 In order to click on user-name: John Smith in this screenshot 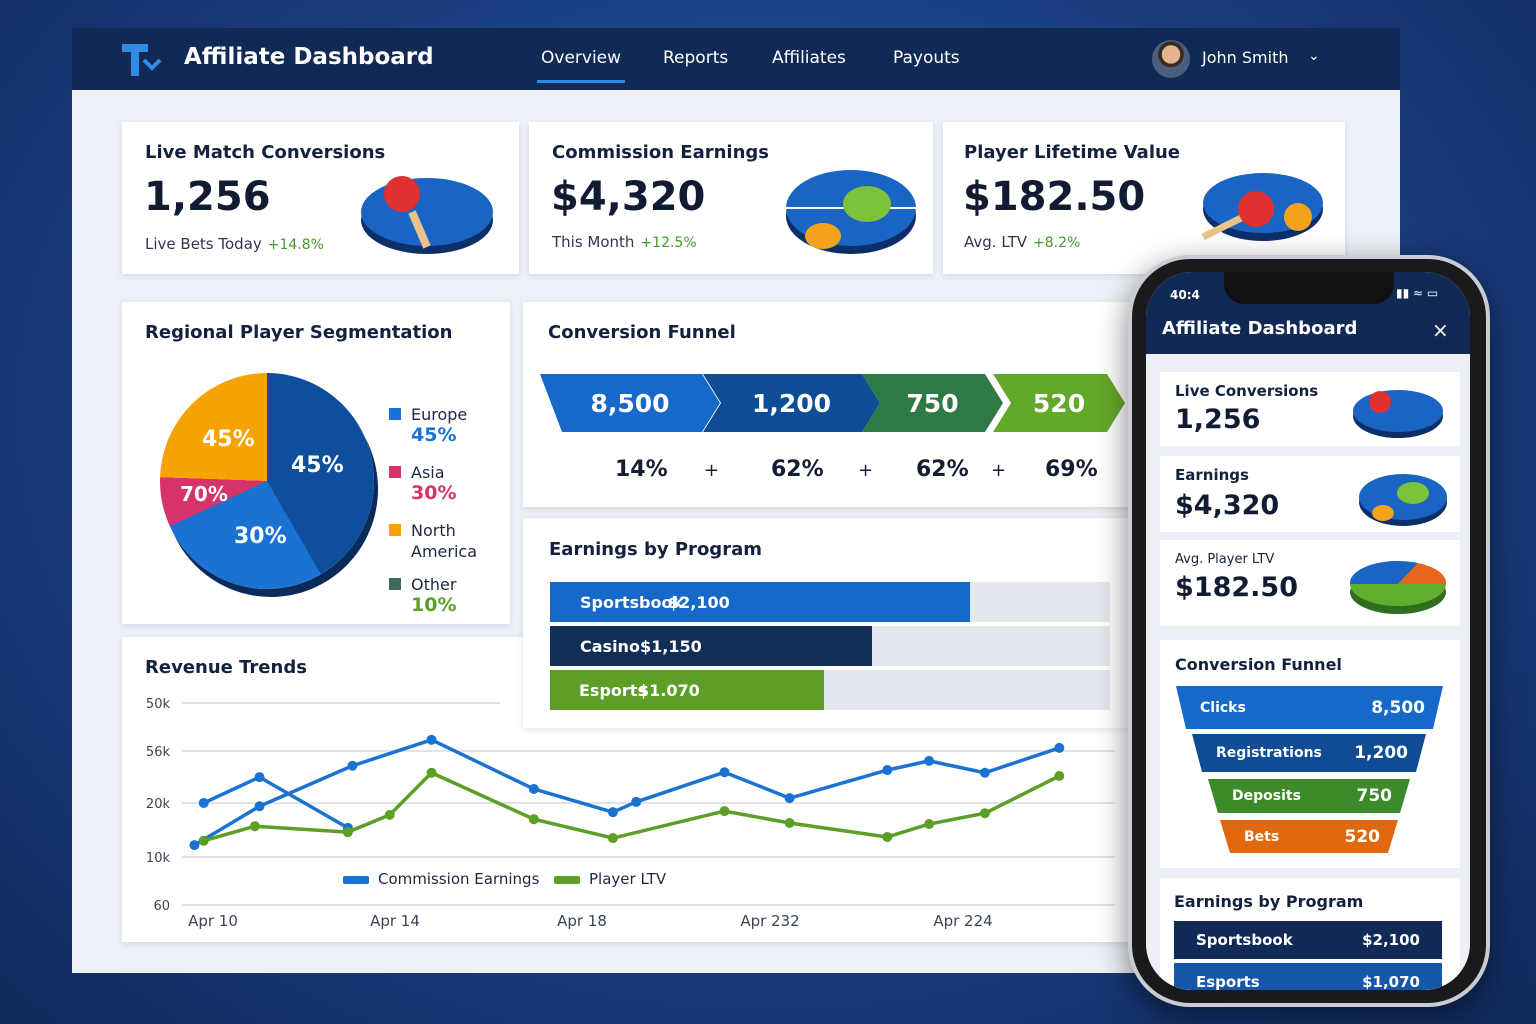, I will do `click(1245, 57)`.